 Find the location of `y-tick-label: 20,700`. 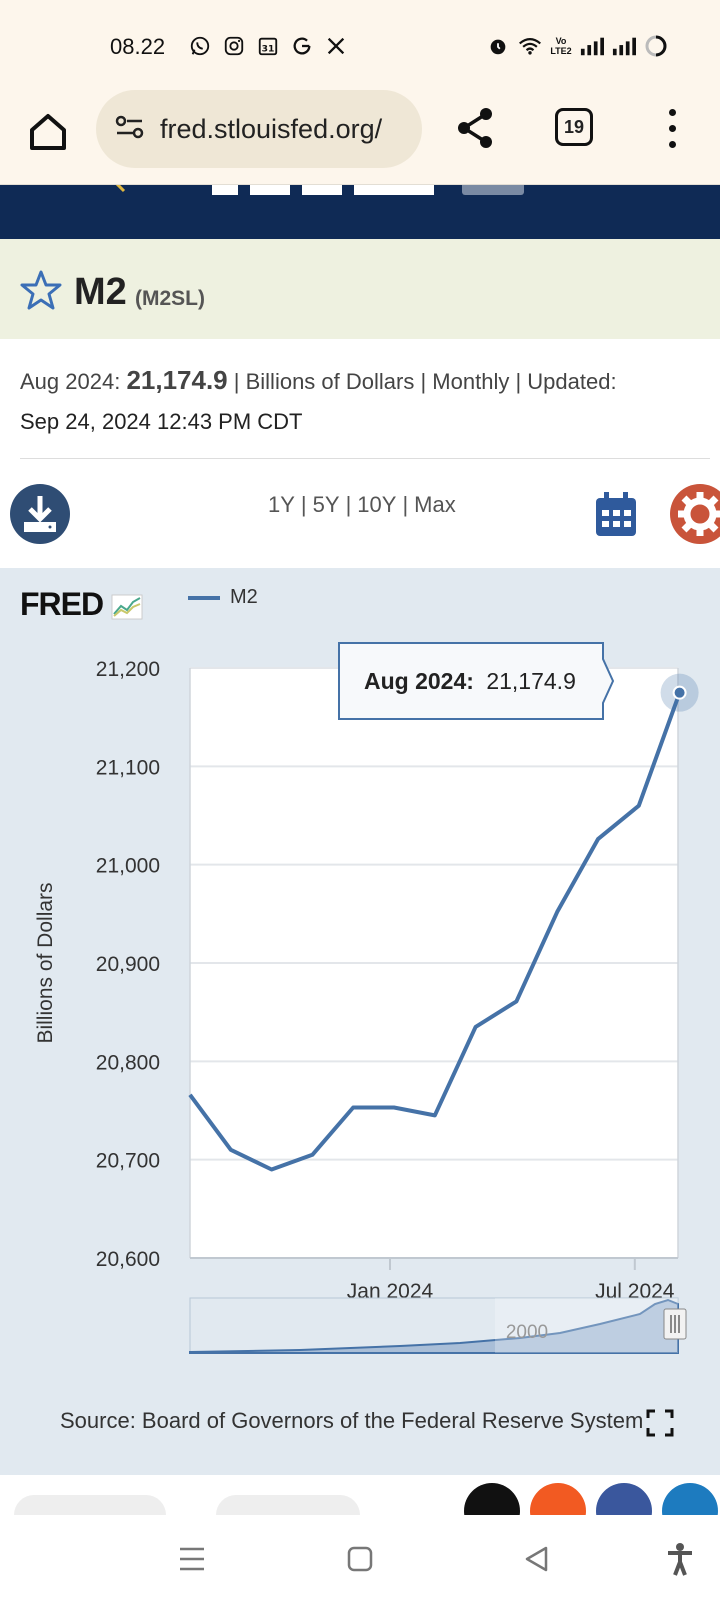

y-tick-label: 20,700 is located at coordinates (128, 1161).